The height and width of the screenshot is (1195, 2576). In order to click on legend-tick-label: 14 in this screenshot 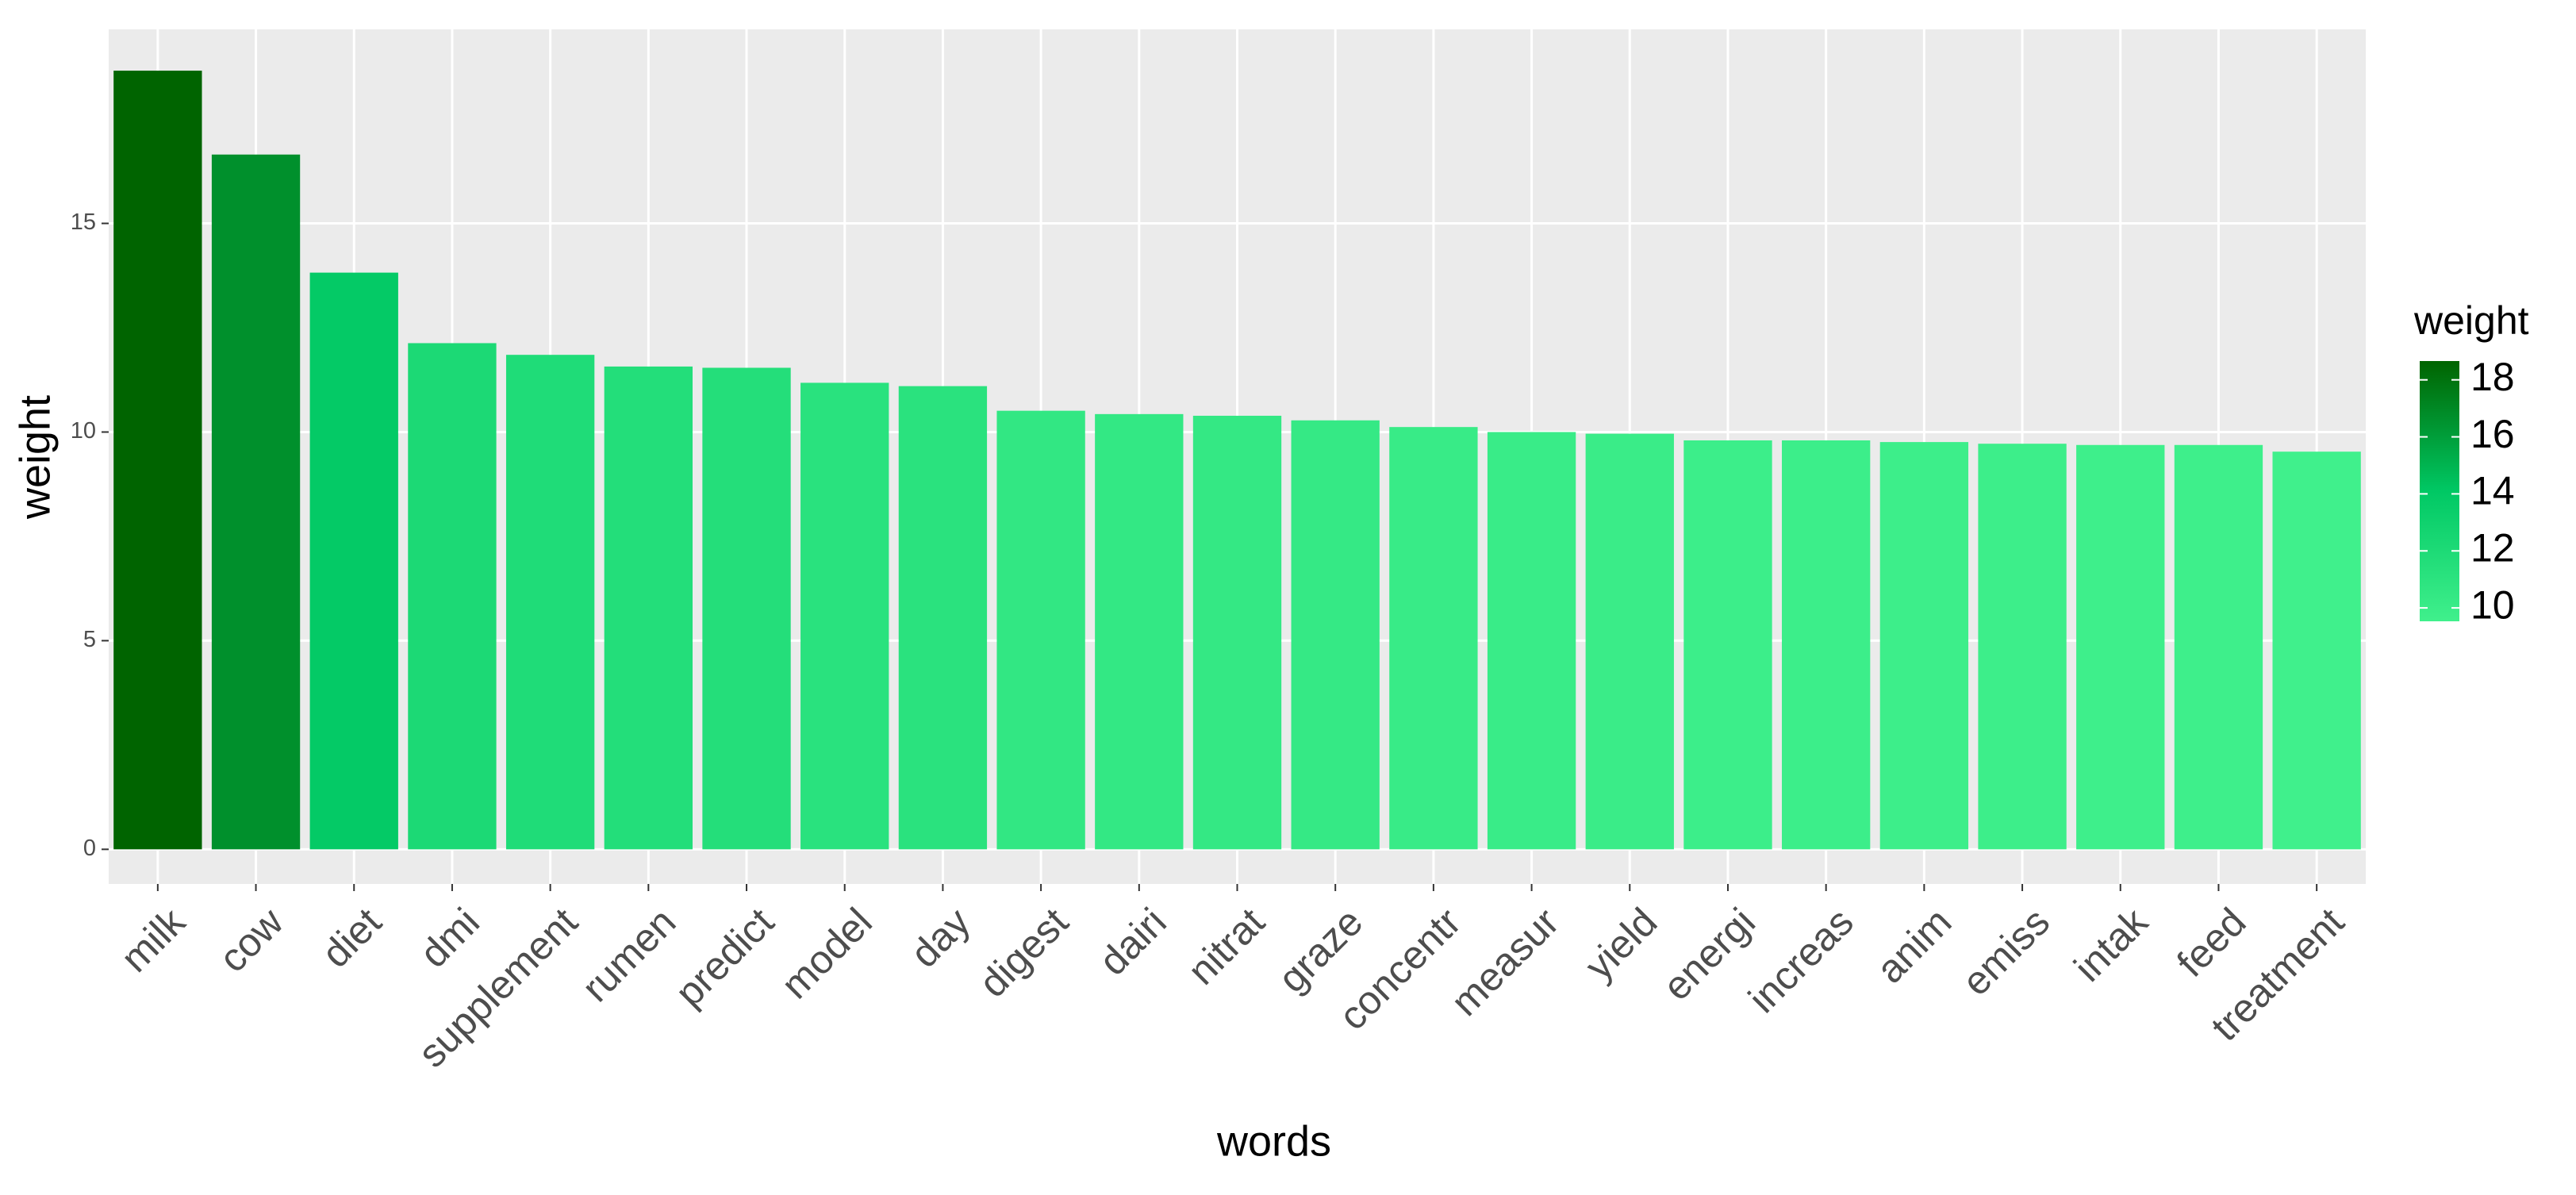, I will do `click(2492, 491)`.